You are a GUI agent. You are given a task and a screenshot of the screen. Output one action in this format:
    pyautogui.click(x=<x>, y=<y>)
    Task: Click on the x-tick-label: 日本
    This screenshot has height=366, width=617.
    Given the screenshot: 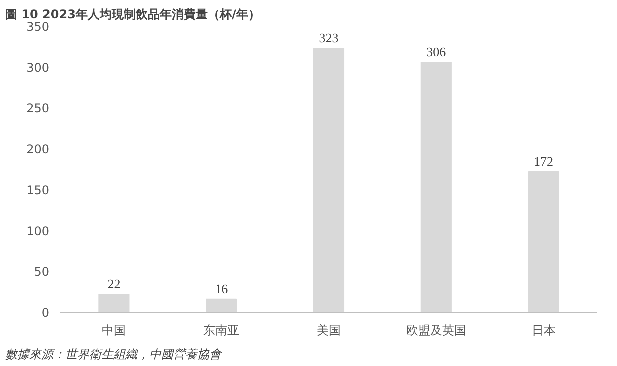 What is the action you would take?
    pyautogui.click(x=544, y=331)
    